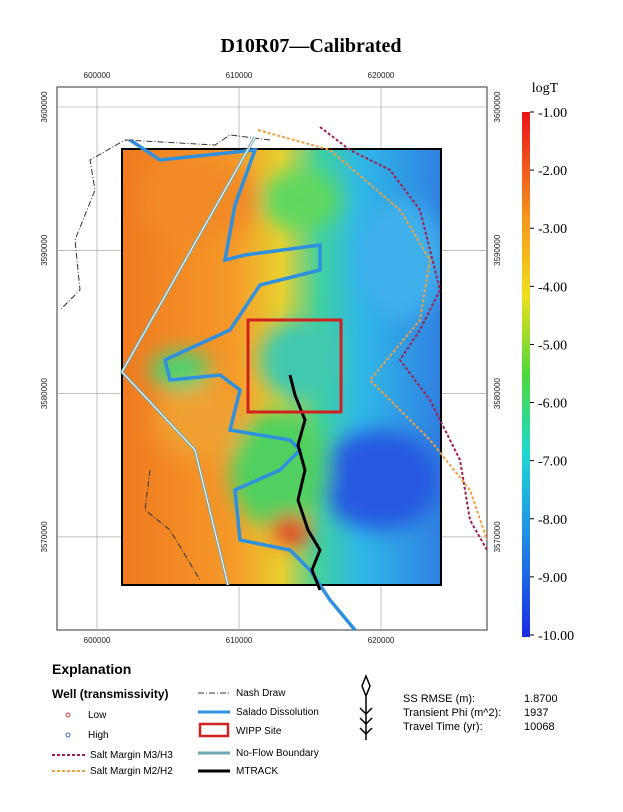  What do you see at coordinates (381, 75) in the screenshot?
I see `x-tick-label-top: 620000` at bounding box center [381, 75].